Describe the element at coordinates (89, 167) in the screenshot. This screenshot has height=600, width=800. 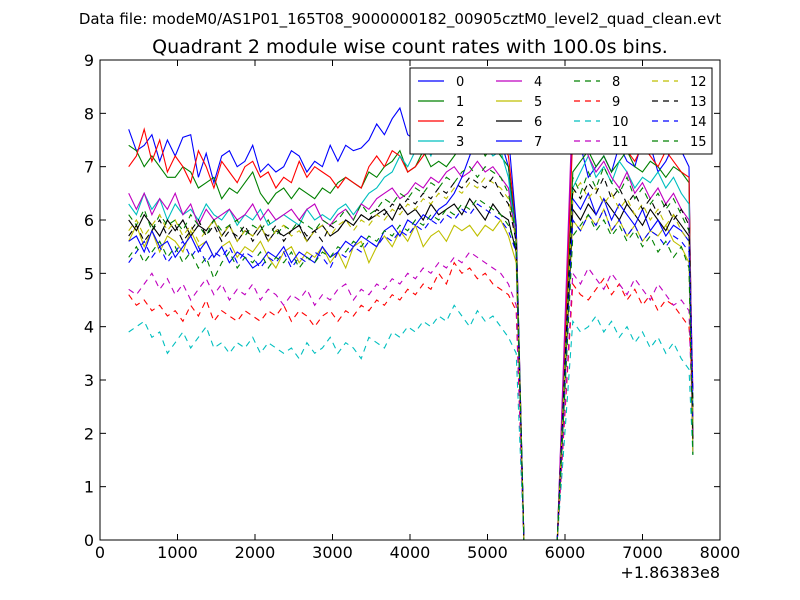
I see `y-tick-label: 7` at that location.